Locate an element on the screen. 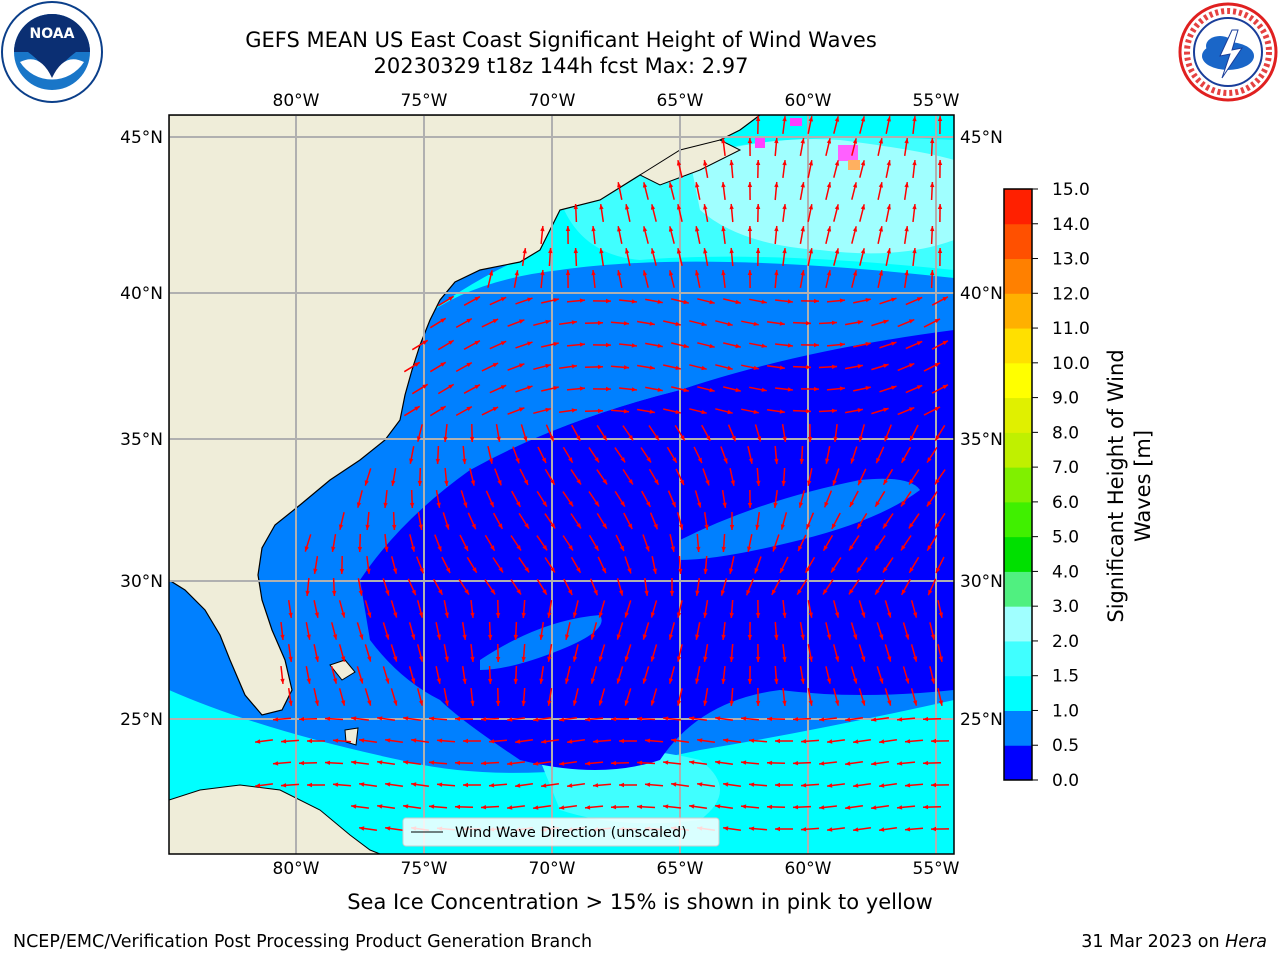 The height and width of the screenshot is (960, 1280). map-legend: Wind Wave Direction (unscaled) is located at coordinates (561, 832).